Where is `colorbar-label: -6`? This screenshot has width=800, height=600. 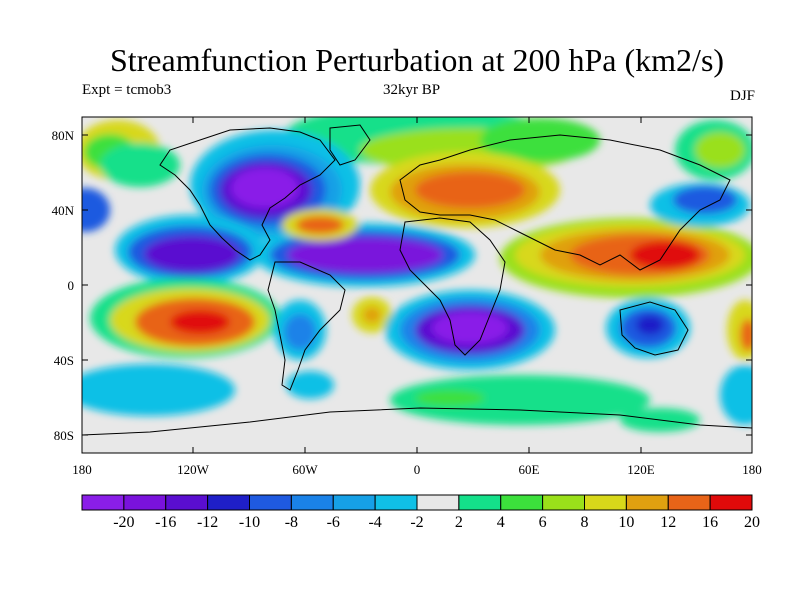 colorbar-label: -6 is located at coordinates (333, 522).